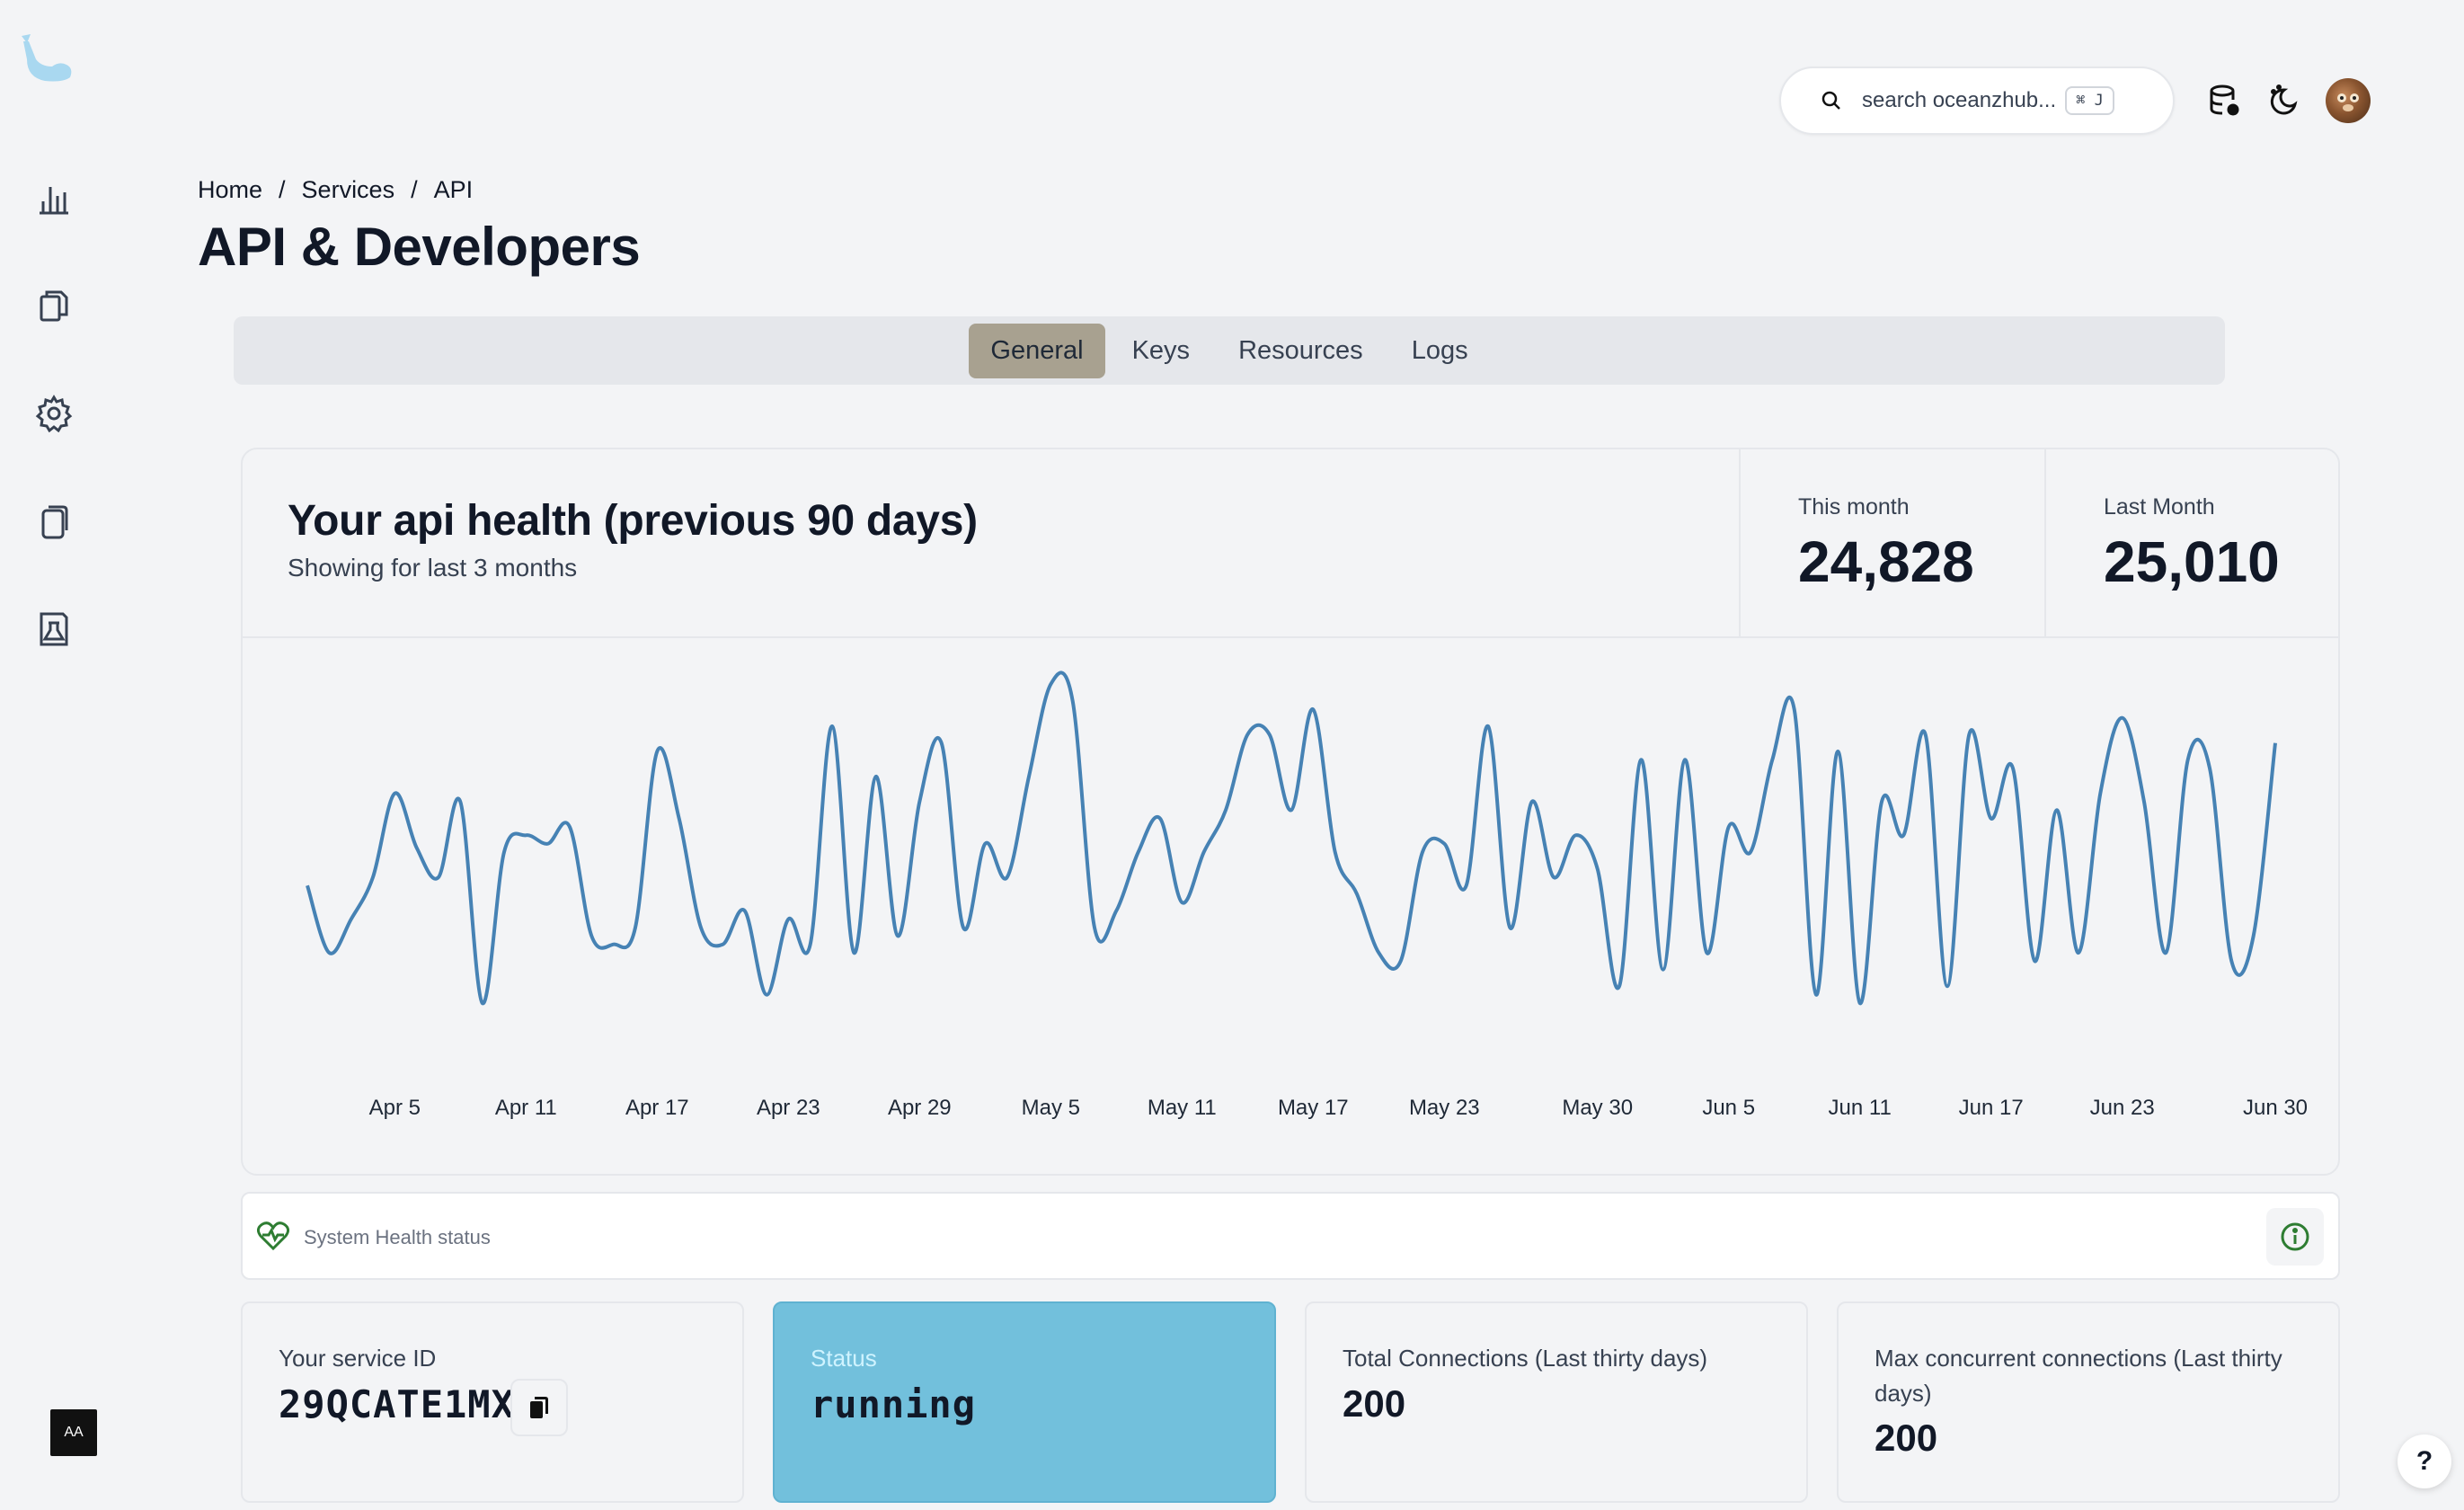 The width and height of the screenshot is (2464, 1510). Describe the element at coordinates (1597, 1108) in the screenshot. I see `x-tick-label: May 30` at that location.